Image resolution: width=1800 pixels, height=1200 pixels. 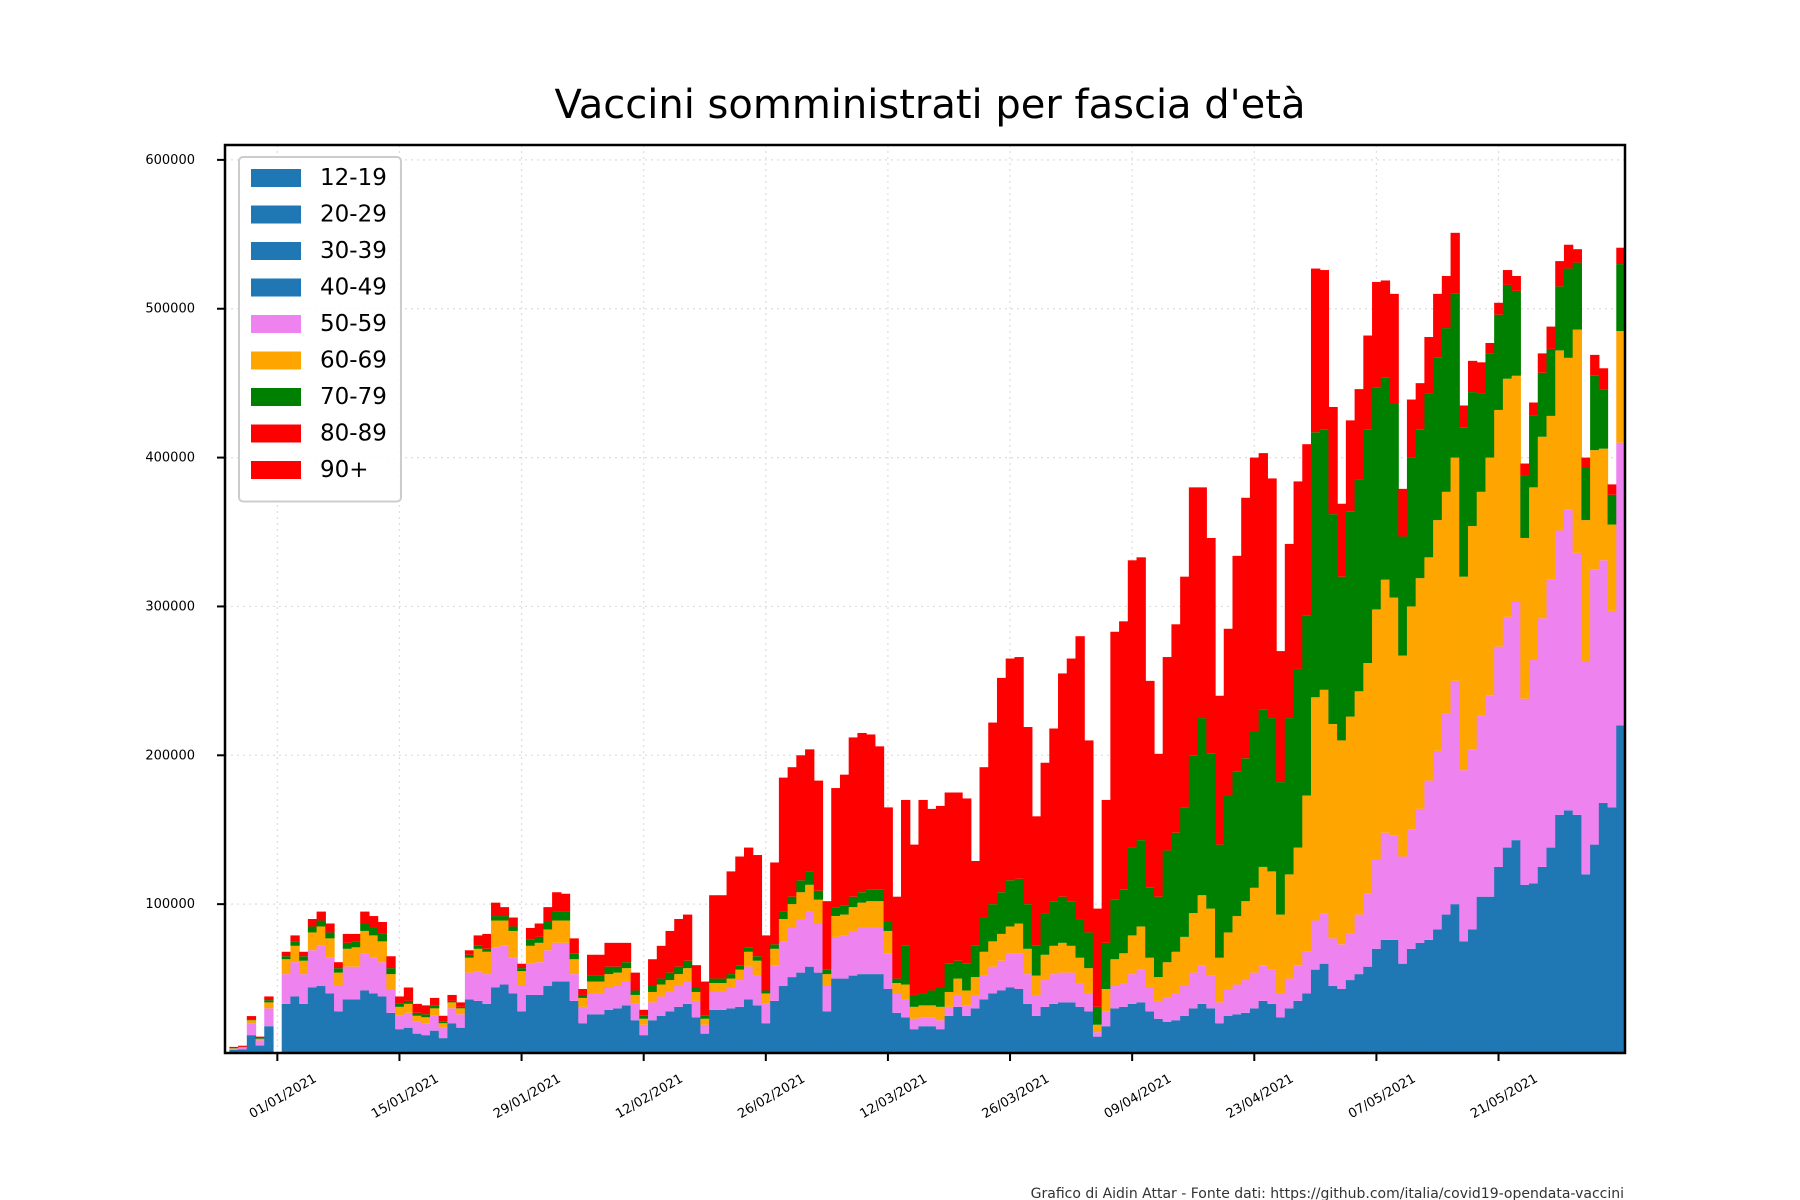 I want to click on bar-2021-05-19-80+, so click(x=1481, y=378).